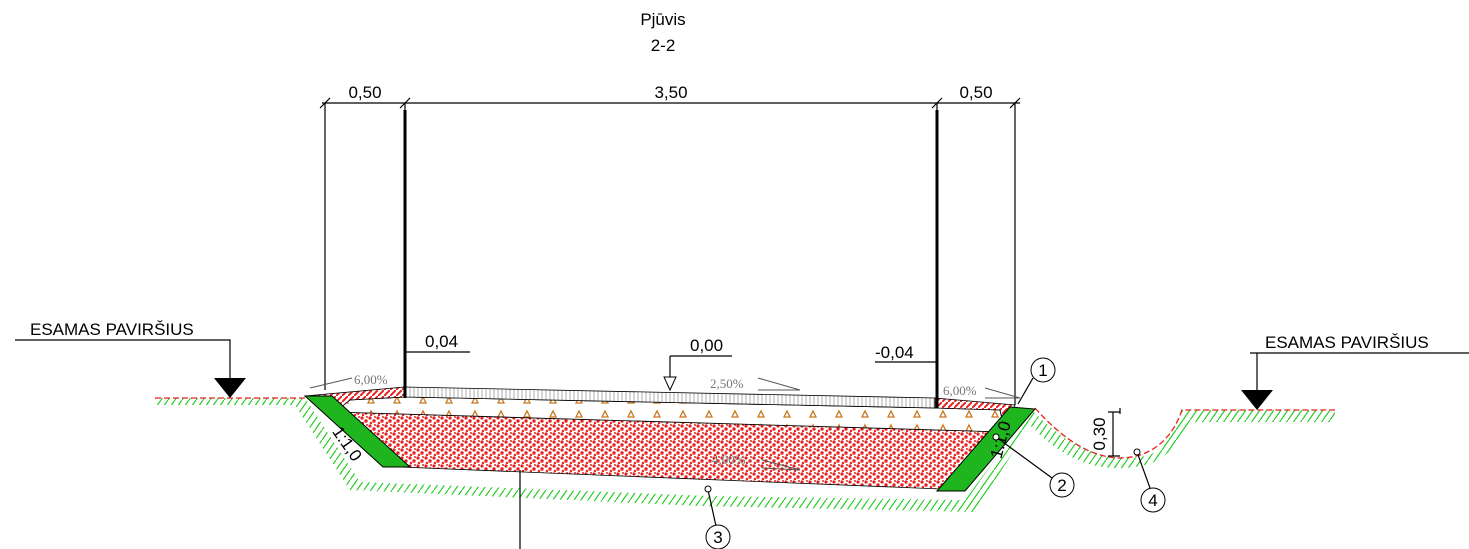 This screenshot has width=1469, height=549. What do you see at coordinates (663, 45) in the screenshot?
I see `section-number: 2-2` at bounding box center [663, 45].